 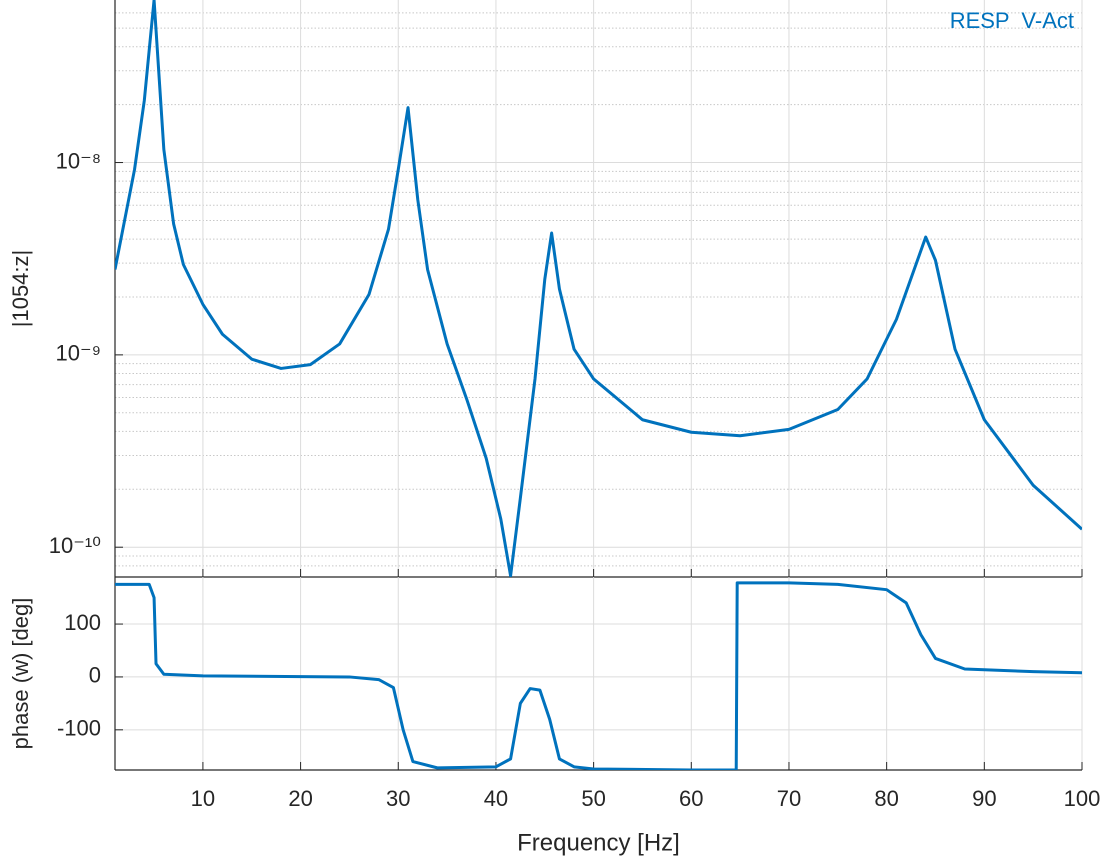 I want to click on x-tick-label: 90, so click(x=984, y=798).